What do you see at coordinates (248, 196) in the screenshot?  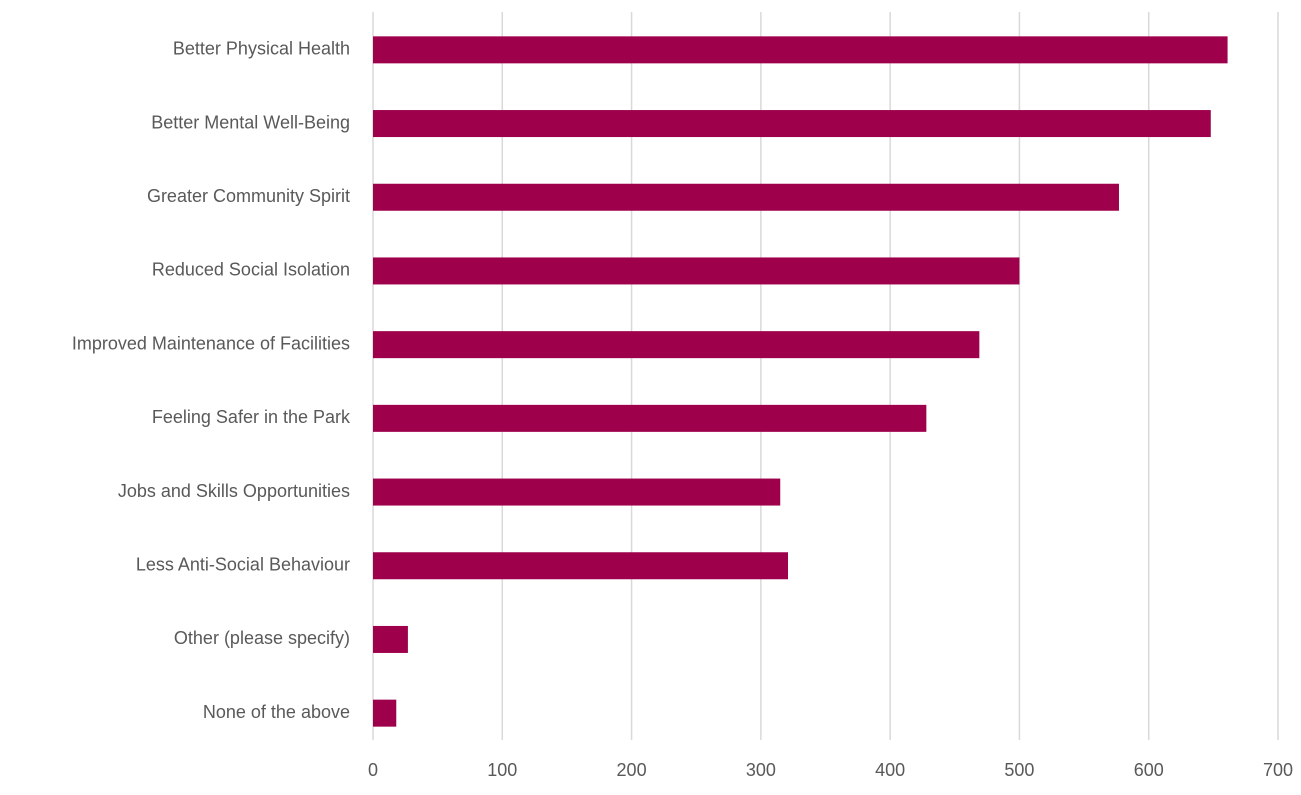 I see `category-label: Greater Community Spirit` at bounding box center [248, 196].